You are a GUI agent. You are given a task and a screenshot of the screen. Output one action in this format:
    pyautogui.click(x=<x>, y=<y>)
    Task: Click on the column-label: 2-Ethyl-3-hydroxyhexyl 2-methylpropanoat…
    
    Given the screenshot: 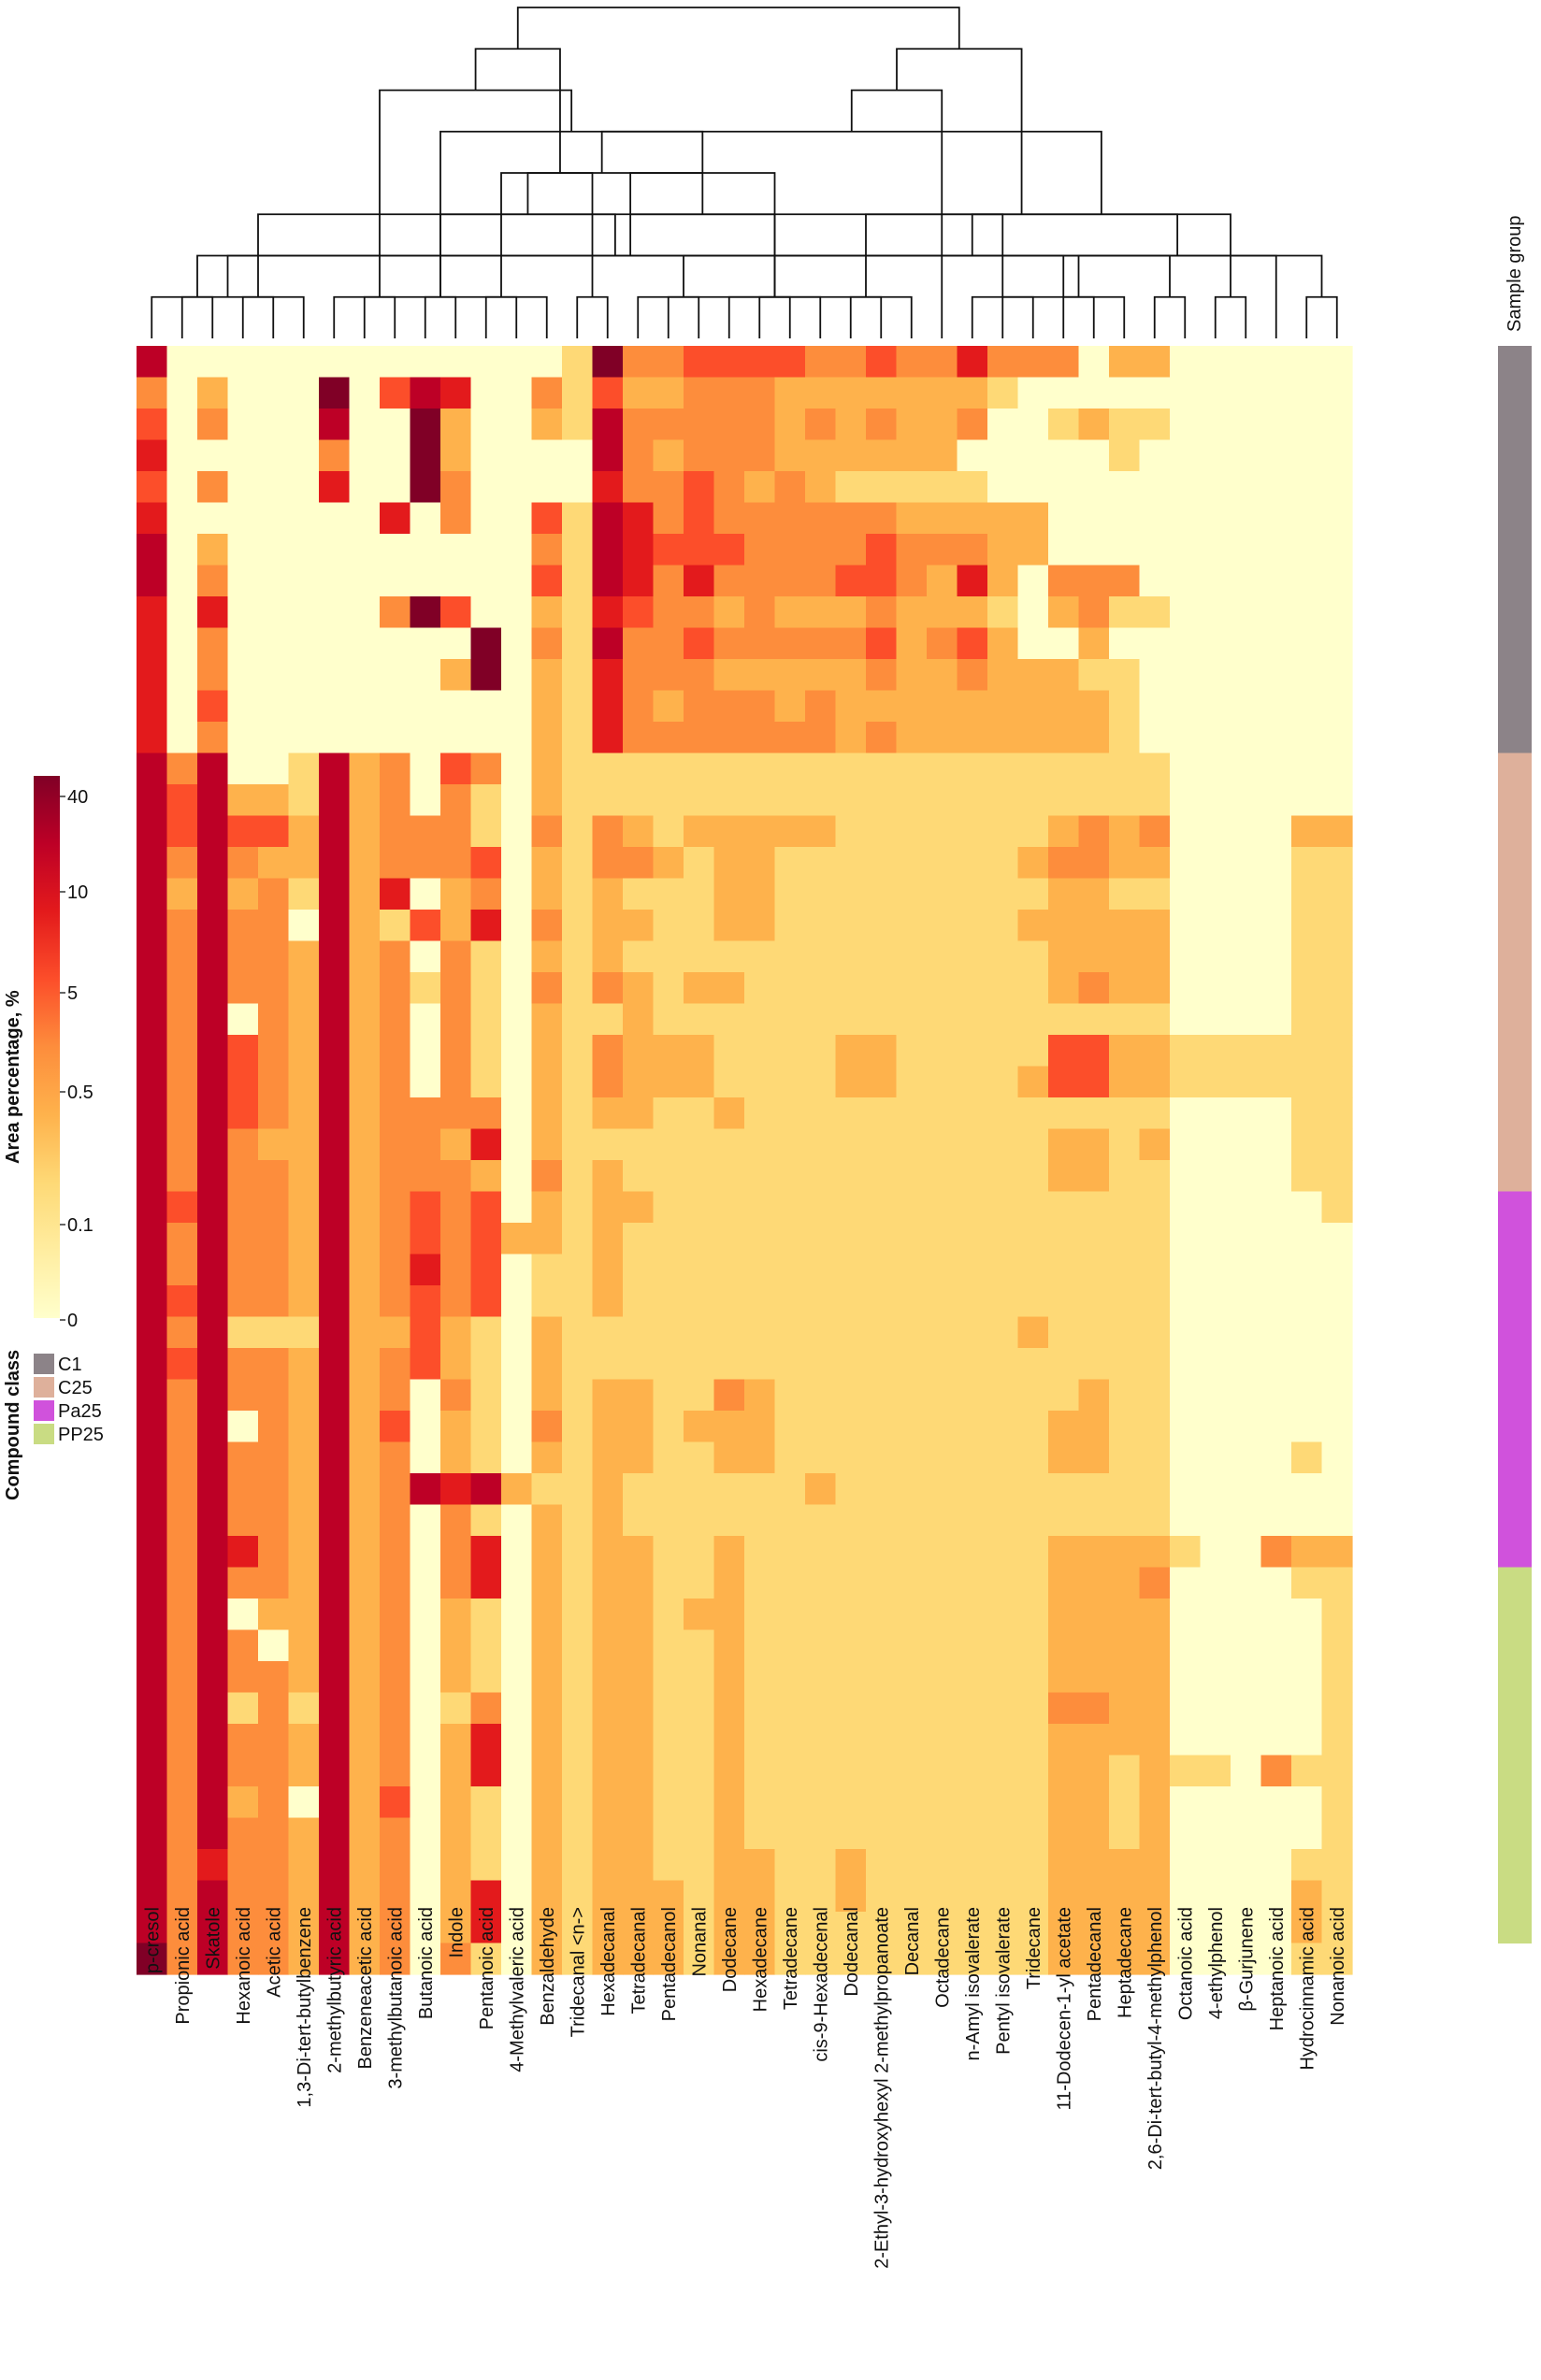 What is the action you would take?
    pyautogui.click(x=881, y=2088)
    